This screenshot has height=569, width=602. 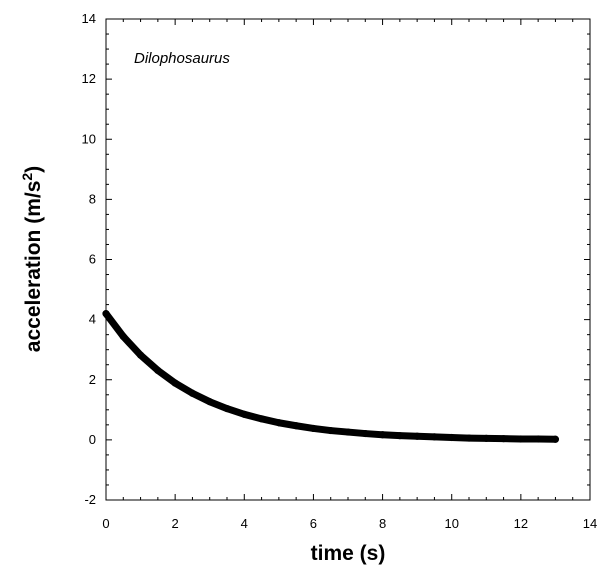 What do you see at coordinates (92, 319) in the screenshot?
I see `y-tick-label: 4` at bounding box center [92, 319].